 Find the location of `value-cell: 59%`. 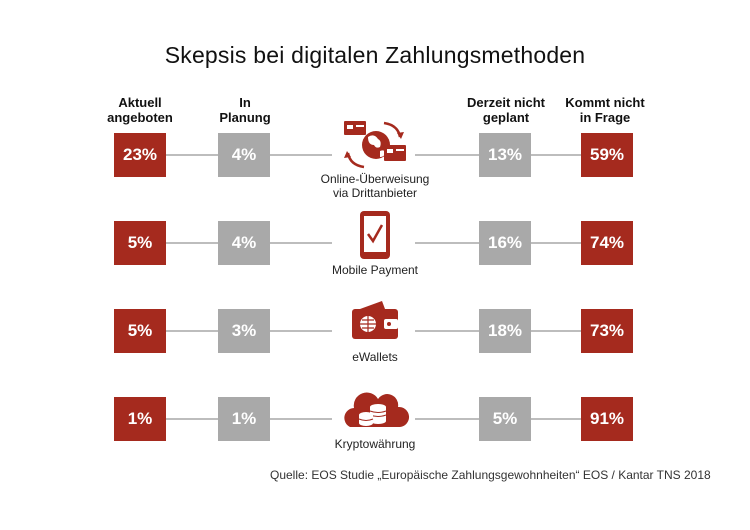

value-cell: 59% is located at coordinates (607, 155).